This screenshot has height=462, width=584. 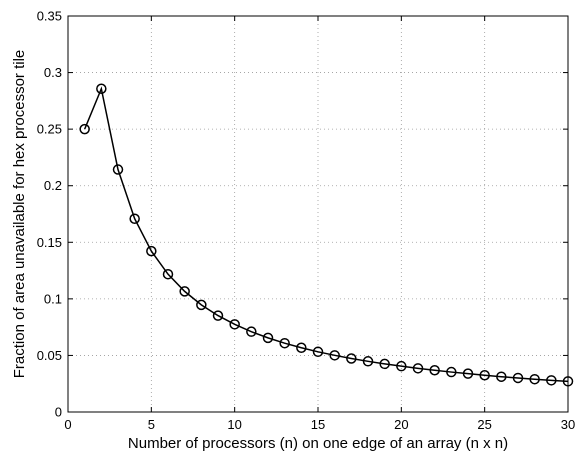 What do you see at coordinates (53, 72) in the screenshot?
I see `y-tick-label: 0.3` at bounding box center [53, 72].